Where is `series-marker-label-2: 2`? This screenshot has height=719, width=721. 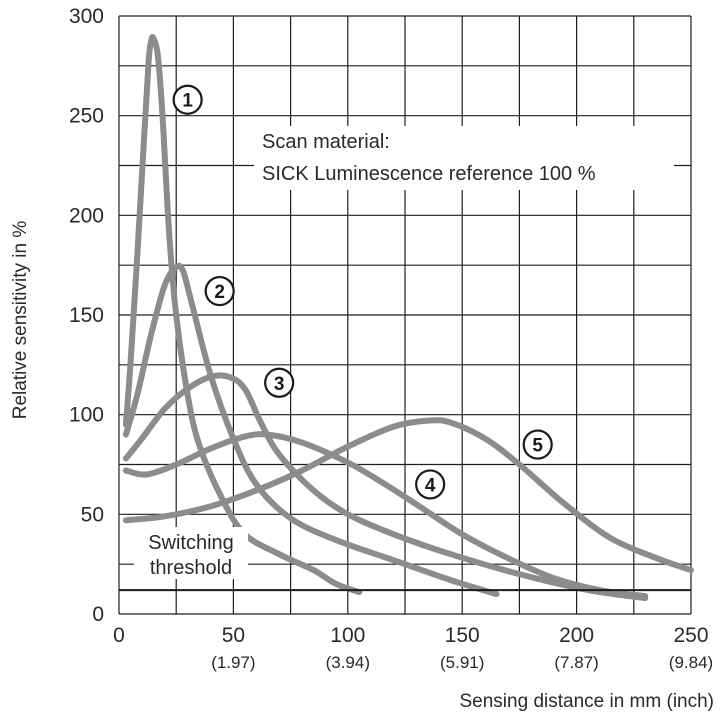
series-marker-label-2: 2 is located at coordinates (219, 292).